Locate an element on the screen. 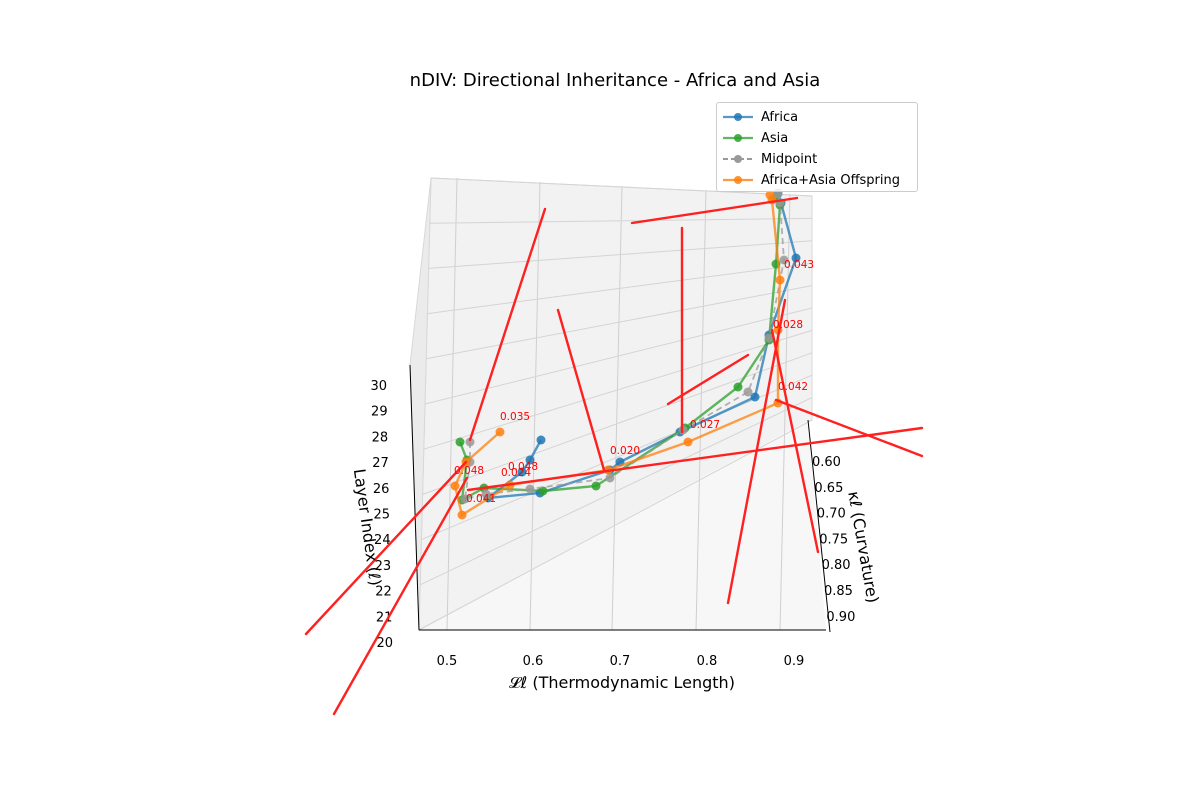  legend-entry-asia: Asia is located at coordinates (752, 138).